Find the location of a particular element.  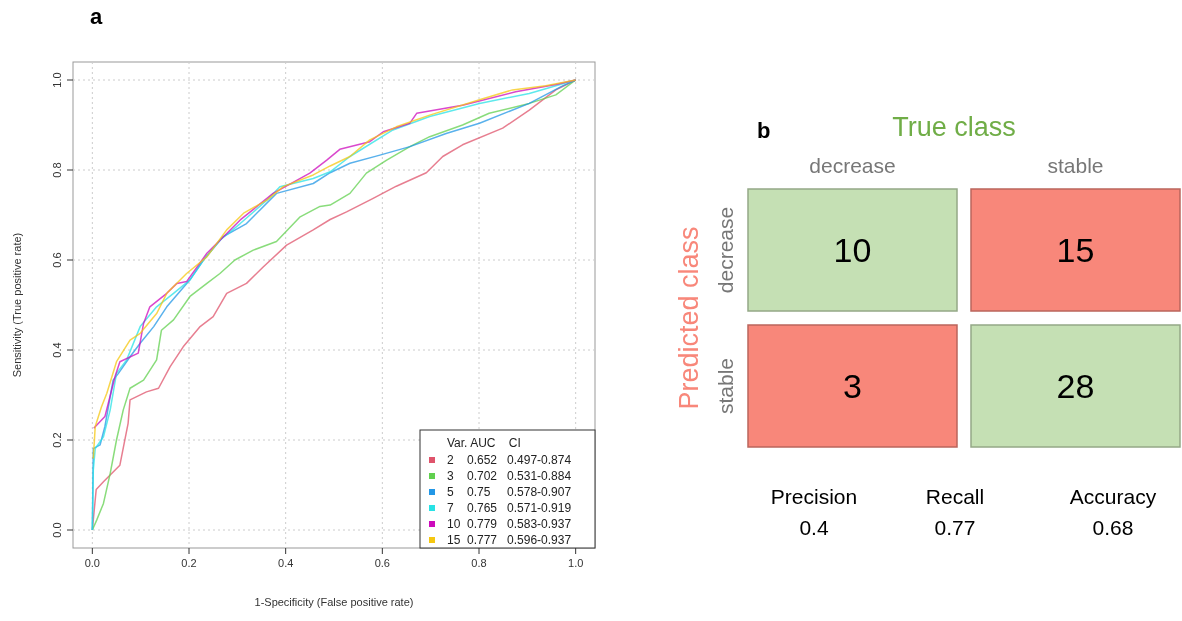

y-tick-label: 1.0 is located at coordinates (57, 80).